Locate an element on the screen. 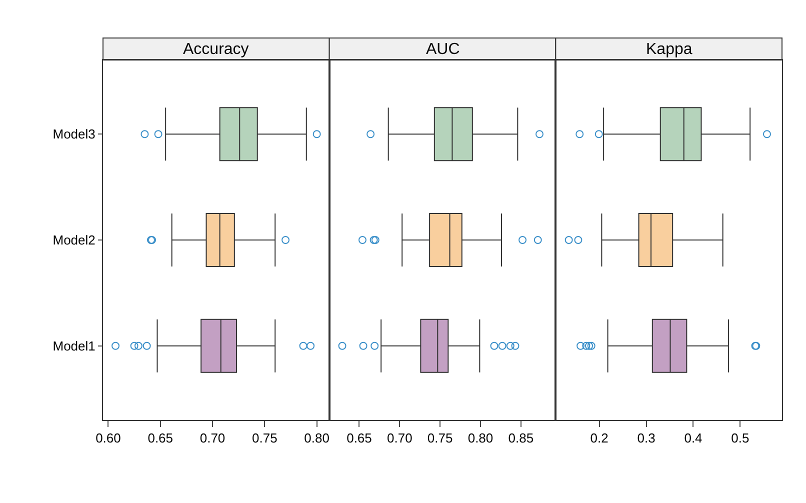  chart-title: Kappa is located at coordinates (669, 49).